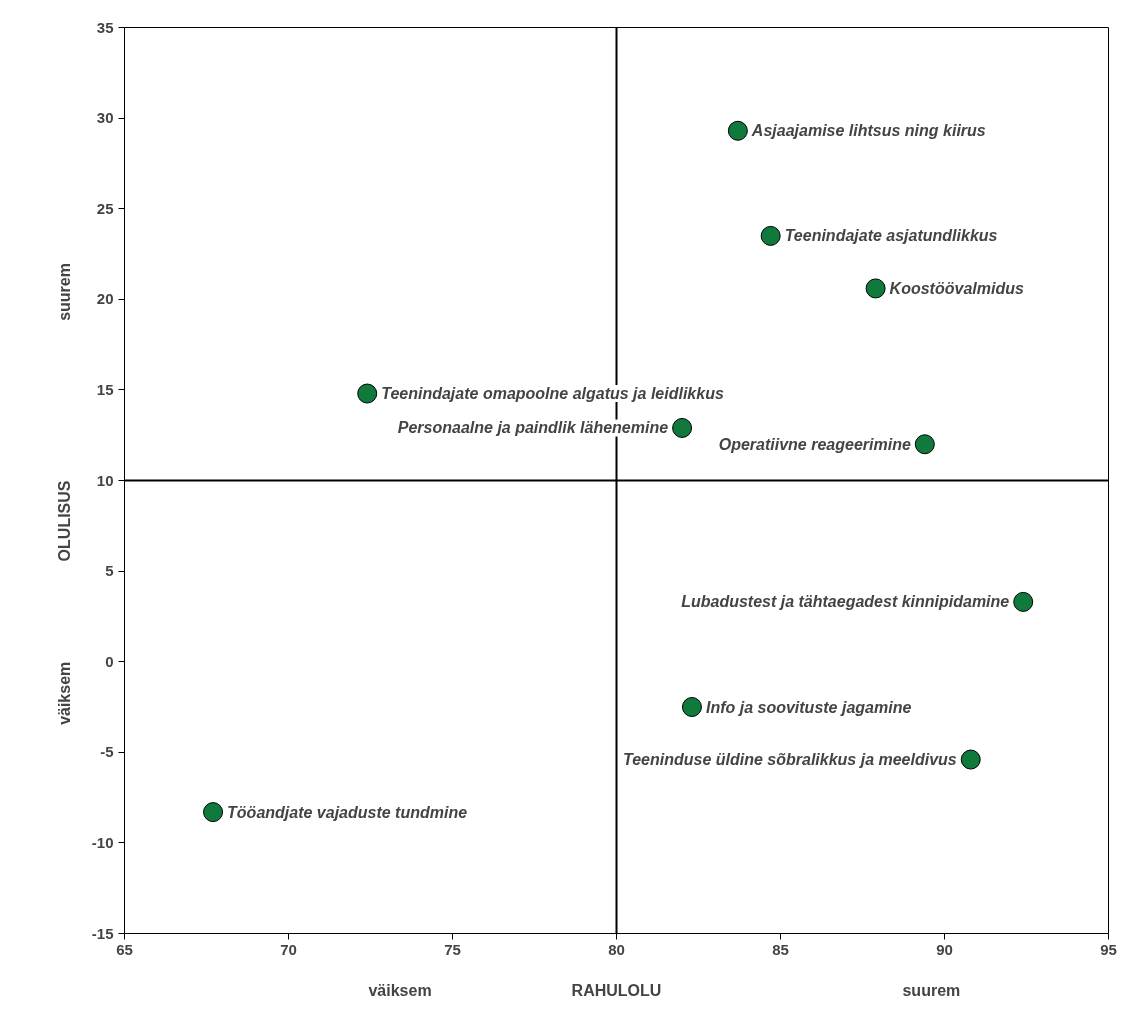 Image resolution: width=1125 pixels, height=1023 pixels. Describe the element at coordinates (780, 949) in the screenshot. I see `x-tick-label: 85` at that location.